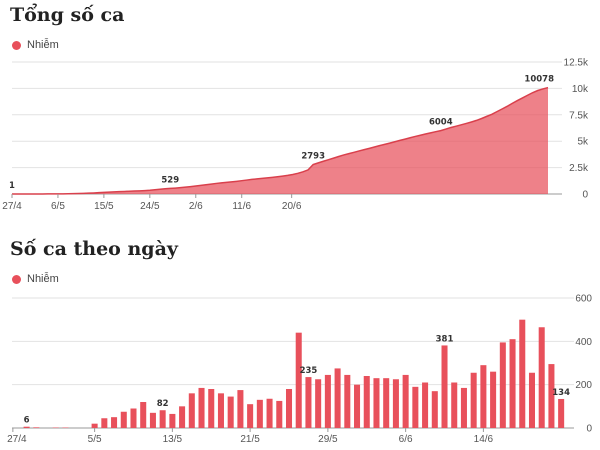 Image resolution: width=600 pixels, height=450 pixels. Describe the element at coordinates (328, 439) in the screenshot. I see `x-tick-label: 29/5` at that location.